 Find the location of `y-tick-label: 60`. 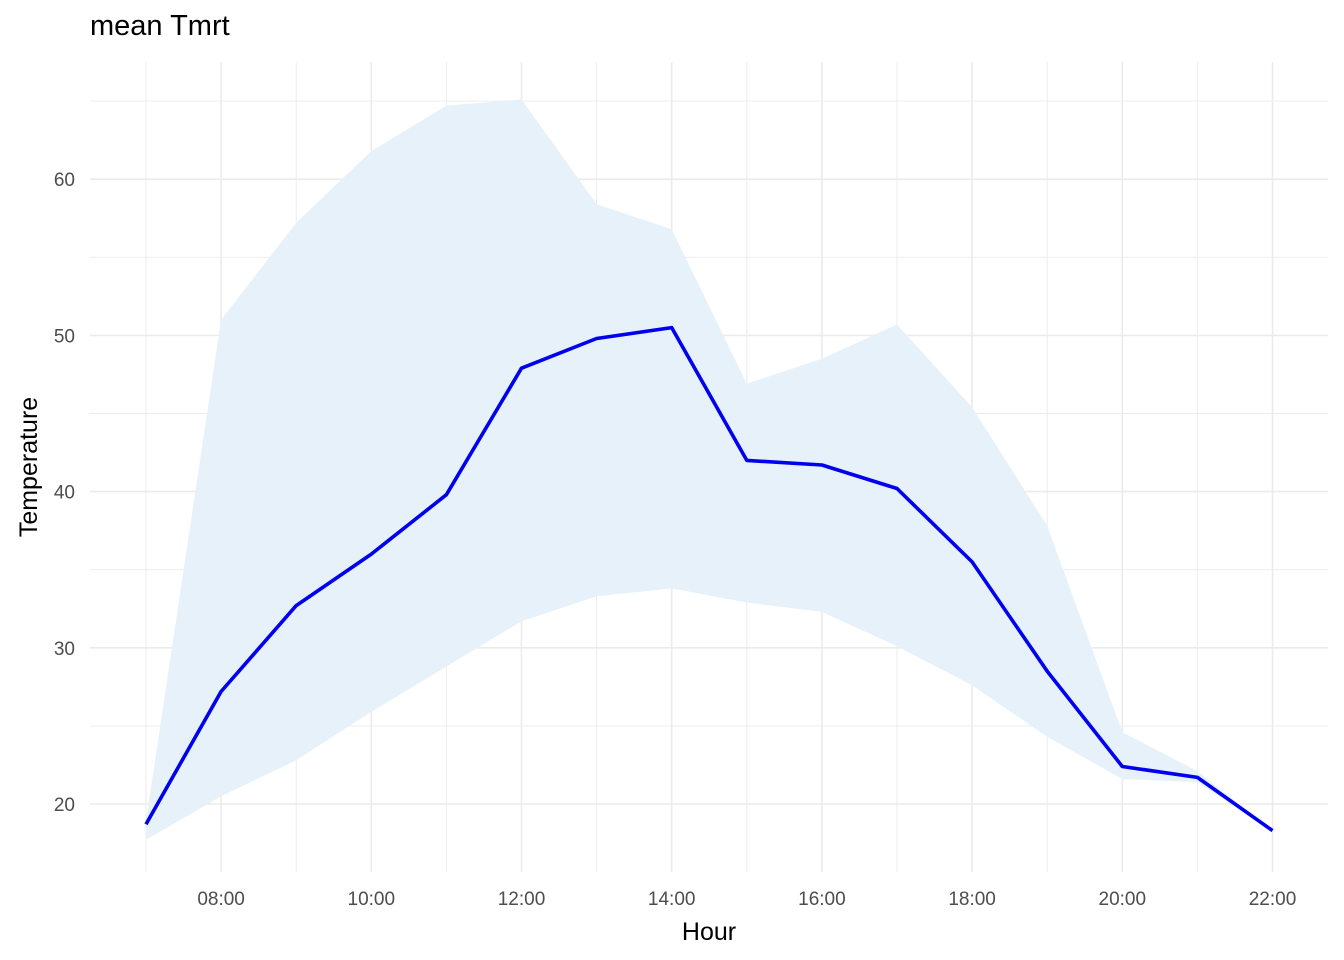

y-tick-label: 60 is located at coordinates (64, 180).